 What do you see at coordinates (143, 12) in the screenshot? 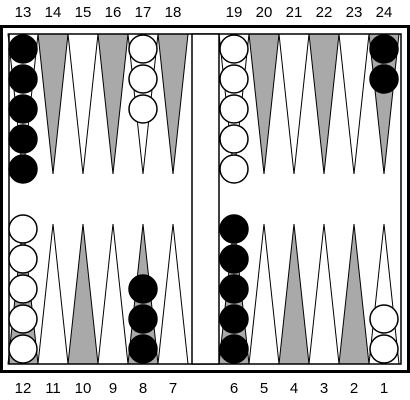
I see `point-label-top: 17` at bounding box center [143, 12].